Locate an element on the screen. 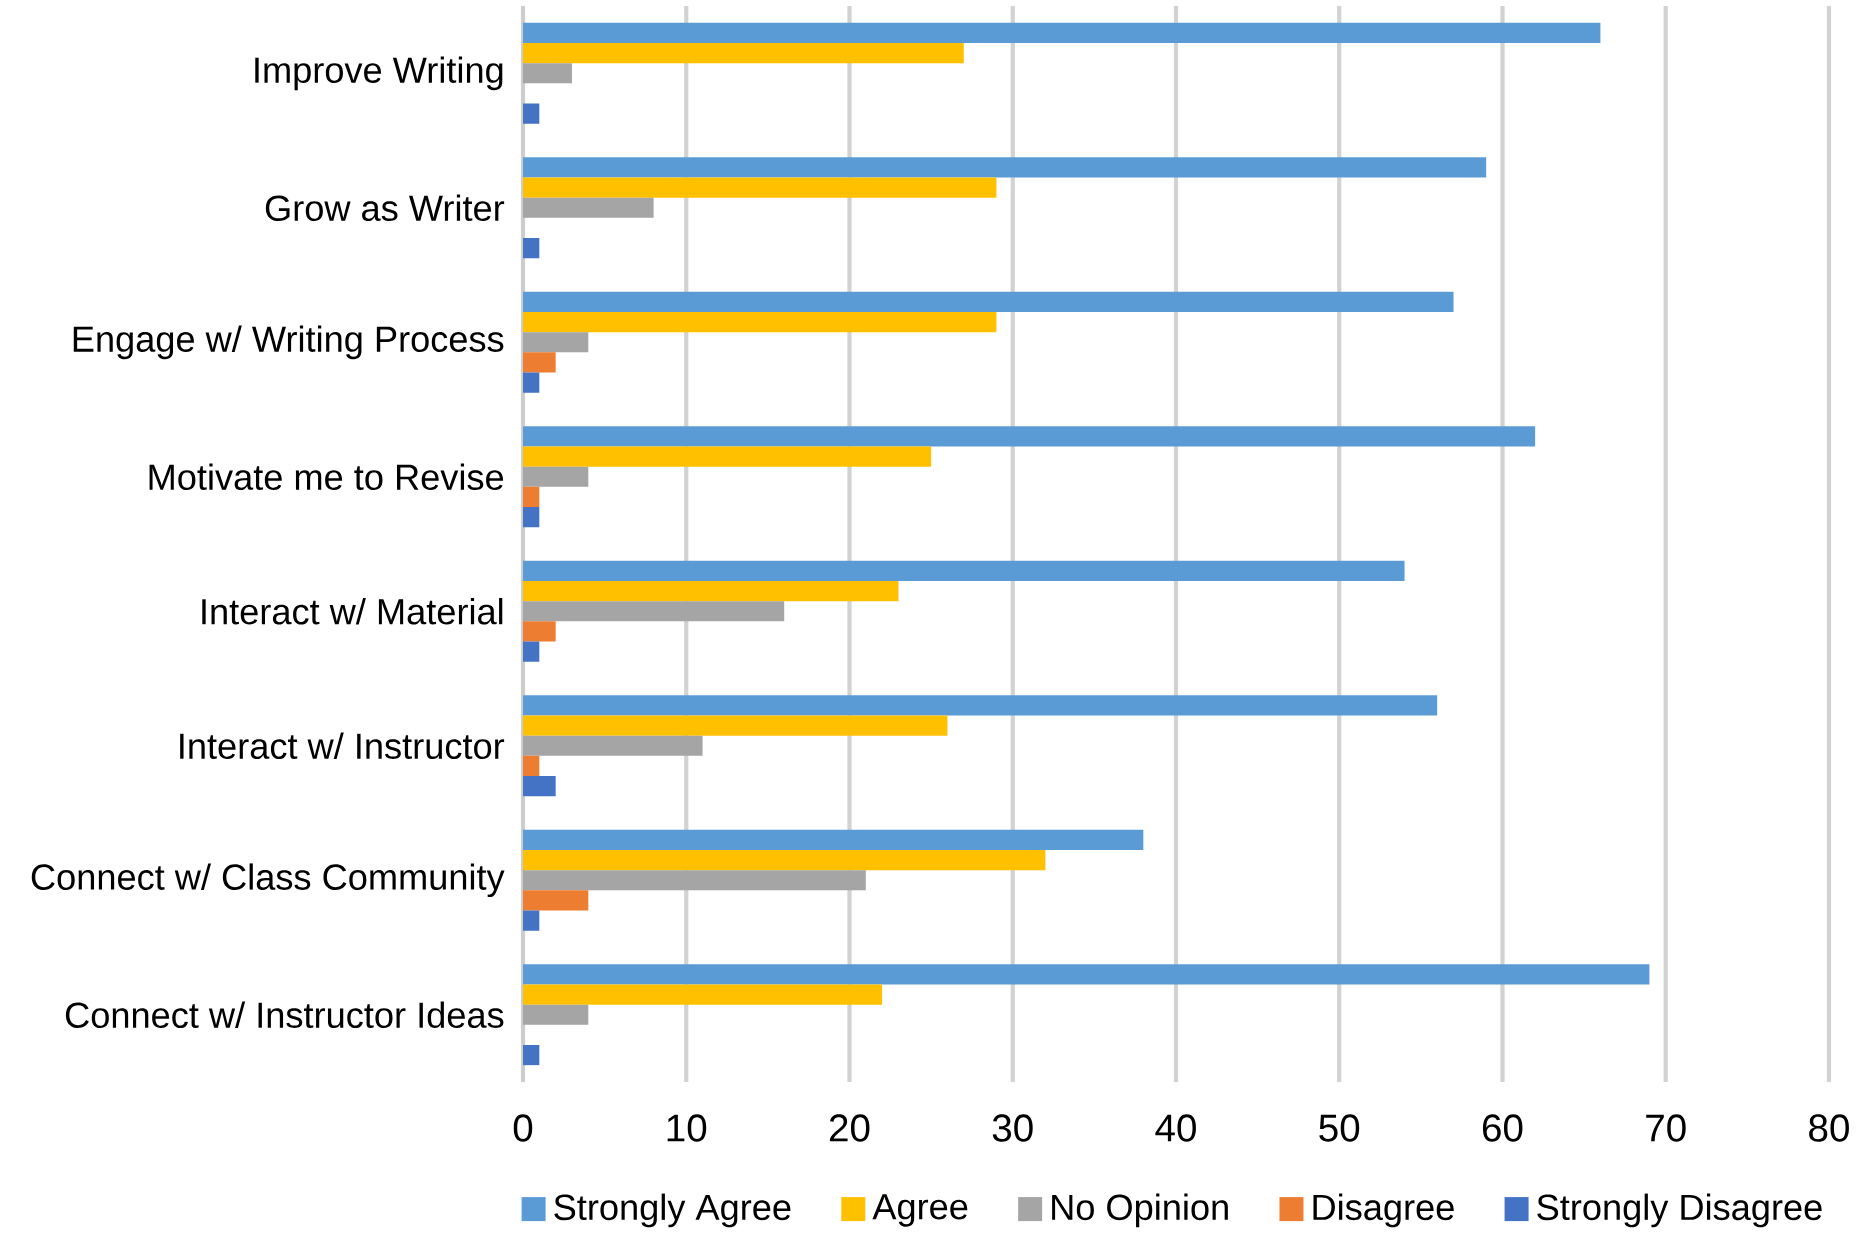 This screenshot has height=1238, width=1865. x-tick-label: 70 is located at coordinates (1666, 1128).